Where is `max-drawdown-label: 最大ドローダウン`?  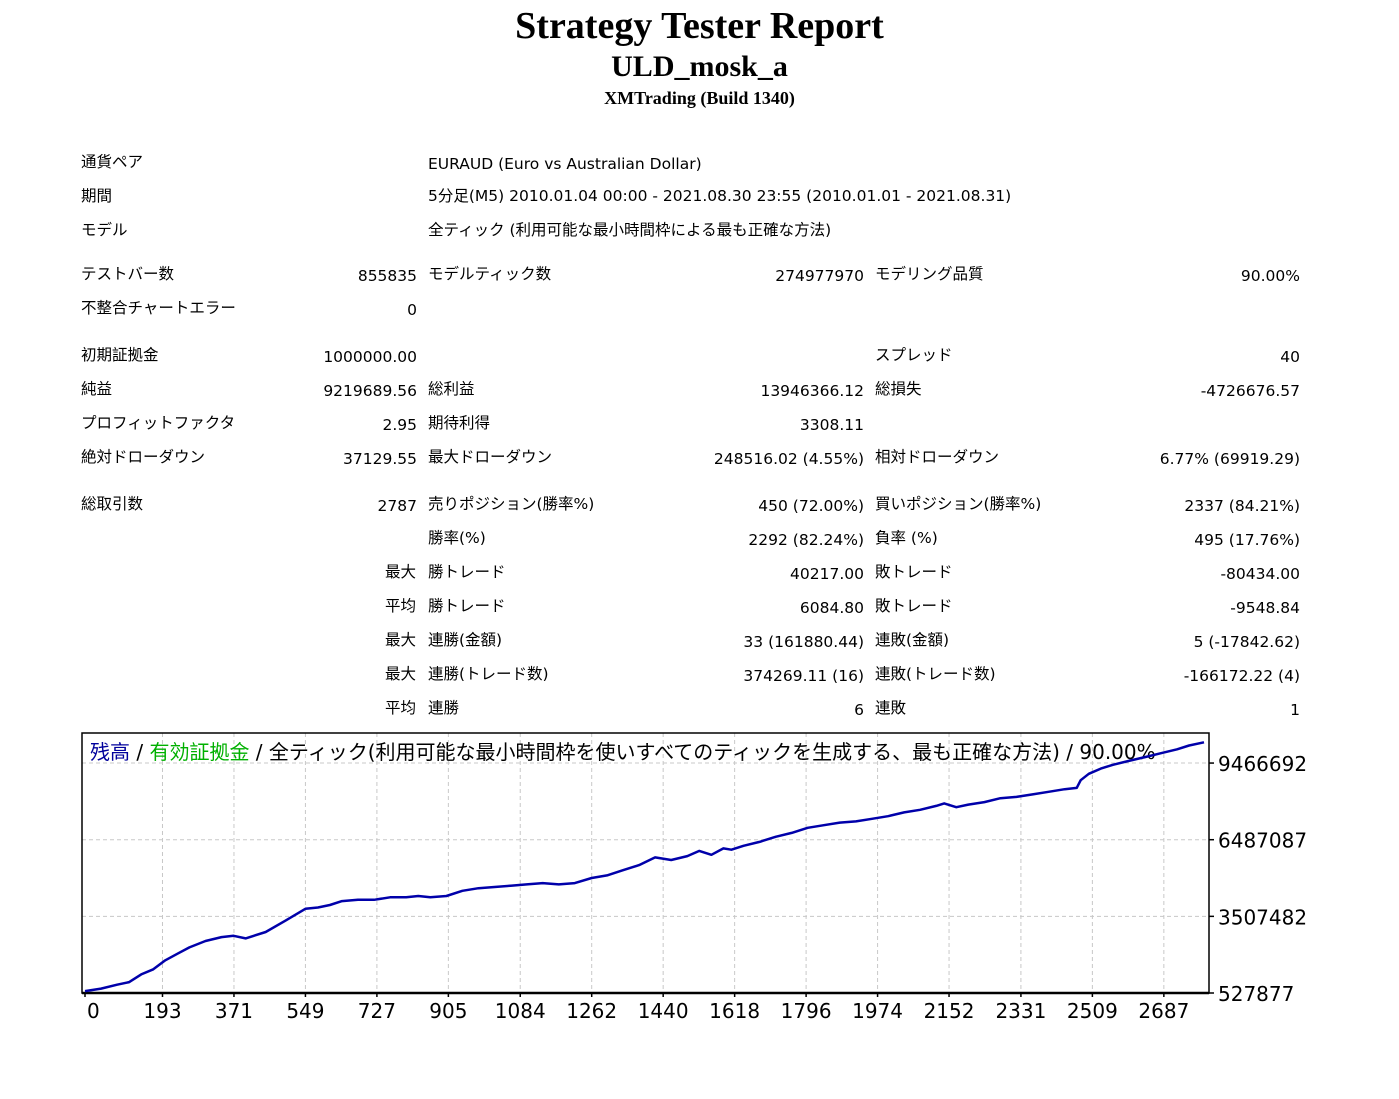 max-drawdown-label: 最大ドローダウン is located at coordinates (490, 457).